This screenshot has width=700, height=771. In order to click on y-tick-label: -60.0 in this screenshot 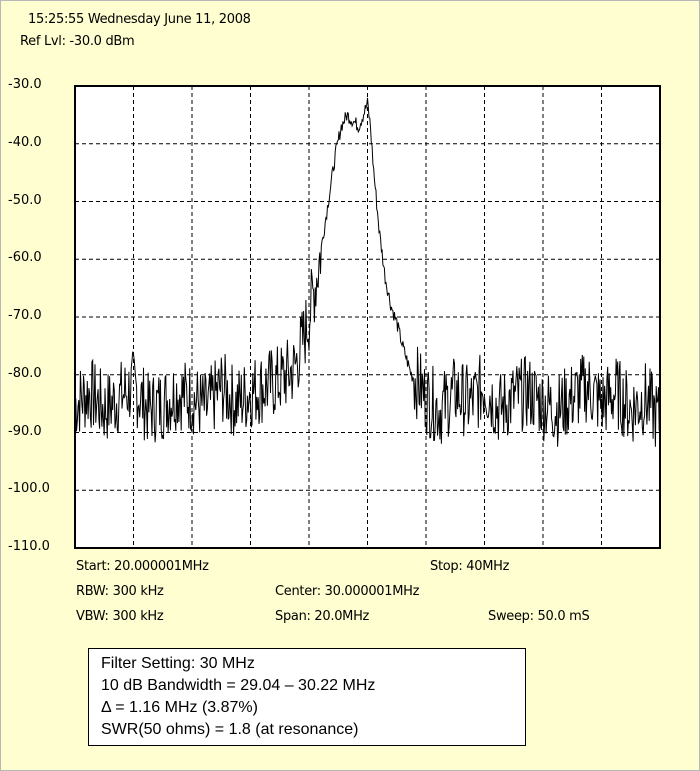, I will do `click(25, 258)`.